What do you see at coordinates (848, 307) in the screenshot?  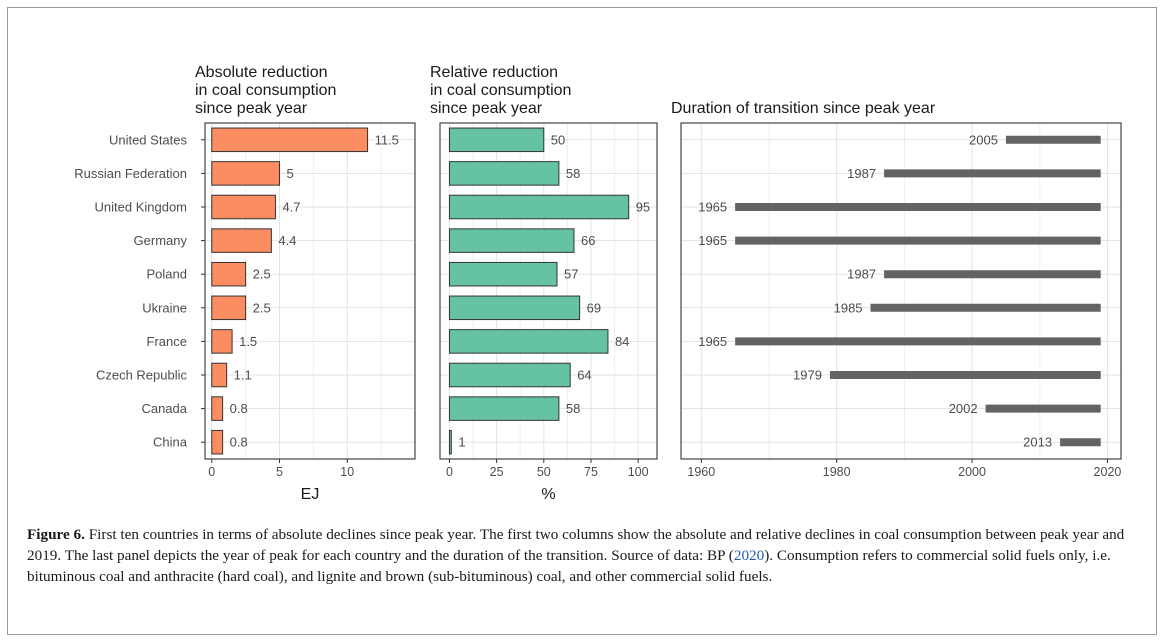 I see `panel-3-label-ukraine: 1985` at bounding box center [848, 307].